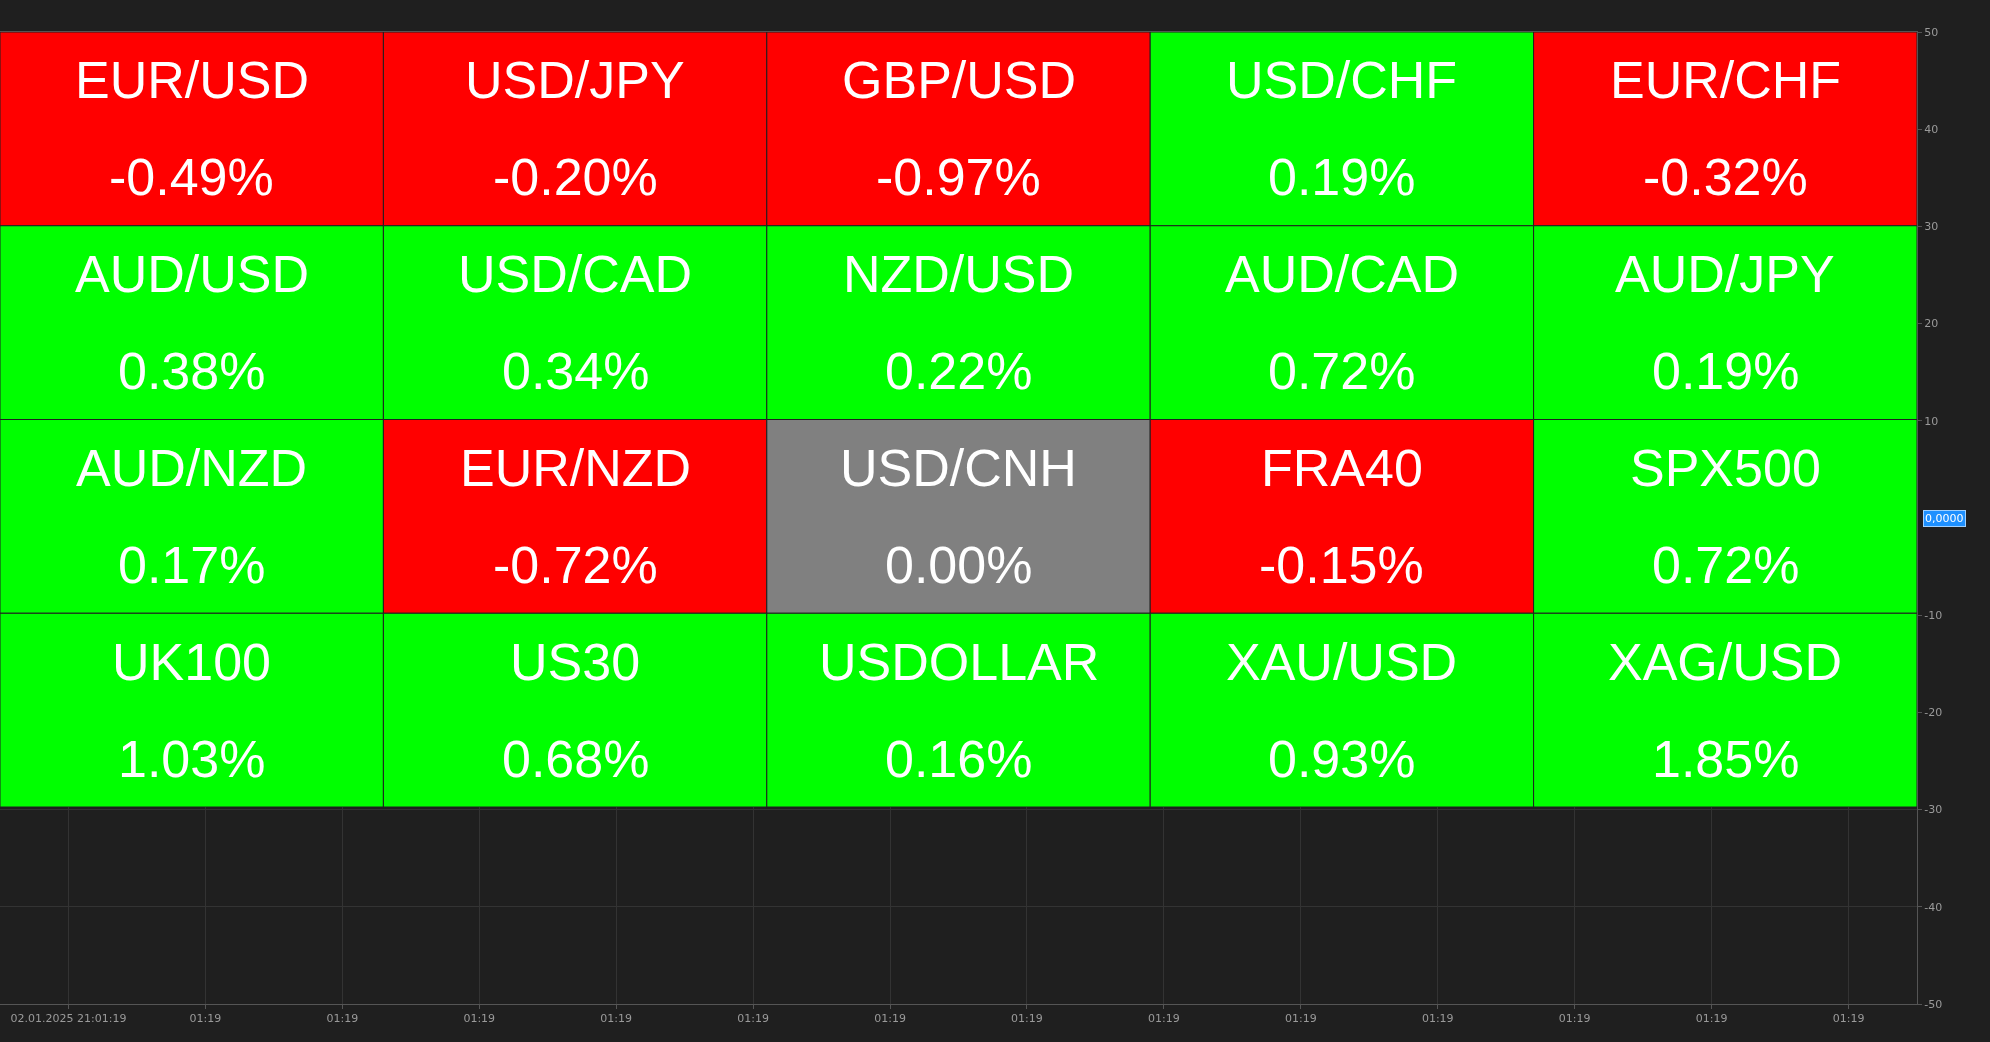 The image size is (1990, 1042). I want to click on data-label: 1.85%, so click(1726, 759).